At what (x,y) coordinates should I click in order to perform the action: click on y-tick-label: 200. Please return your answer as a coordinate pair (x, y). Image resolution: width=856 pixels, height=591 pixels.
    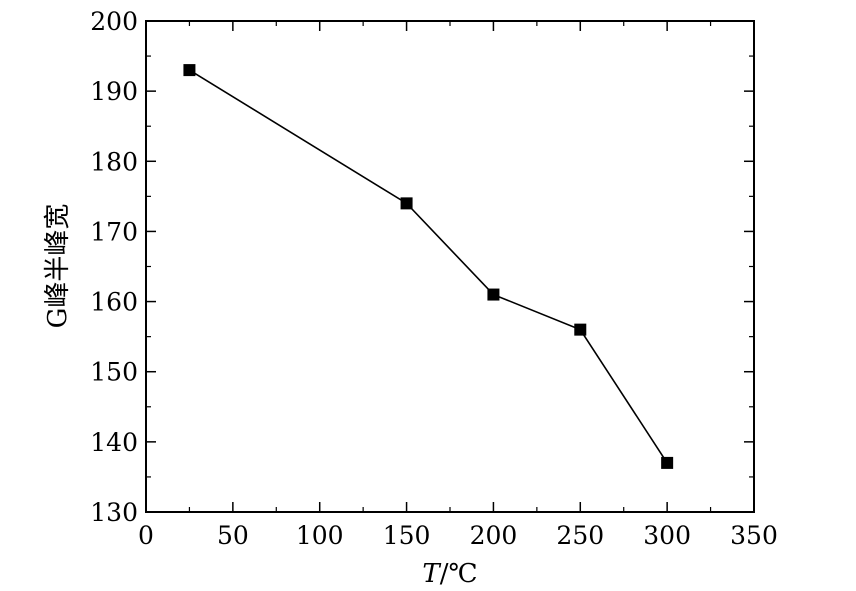
    Looking at the image, I should click on (114, 21).